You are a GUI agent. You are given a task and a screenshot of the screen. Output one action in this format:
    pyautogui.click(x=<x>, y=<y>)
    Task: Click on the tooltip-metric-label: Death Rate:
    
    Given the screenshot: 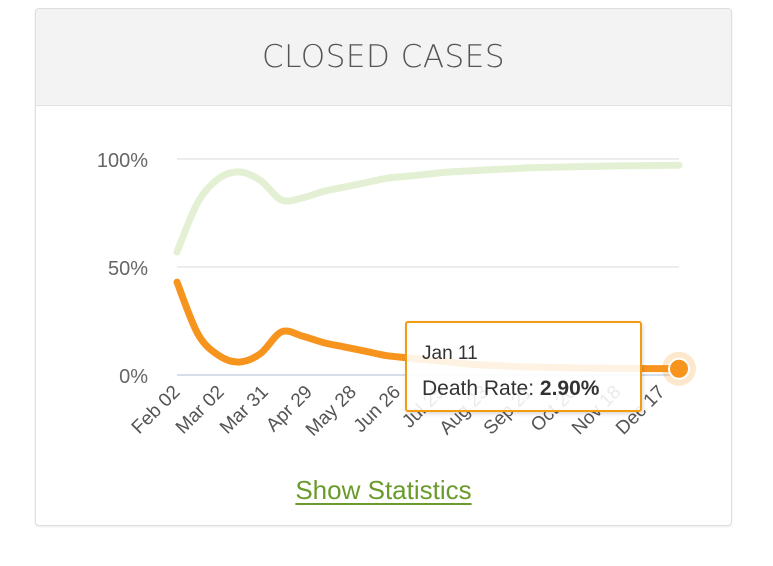 What is the action you would take?
    pyautogui.click(x=481, y=388)
    